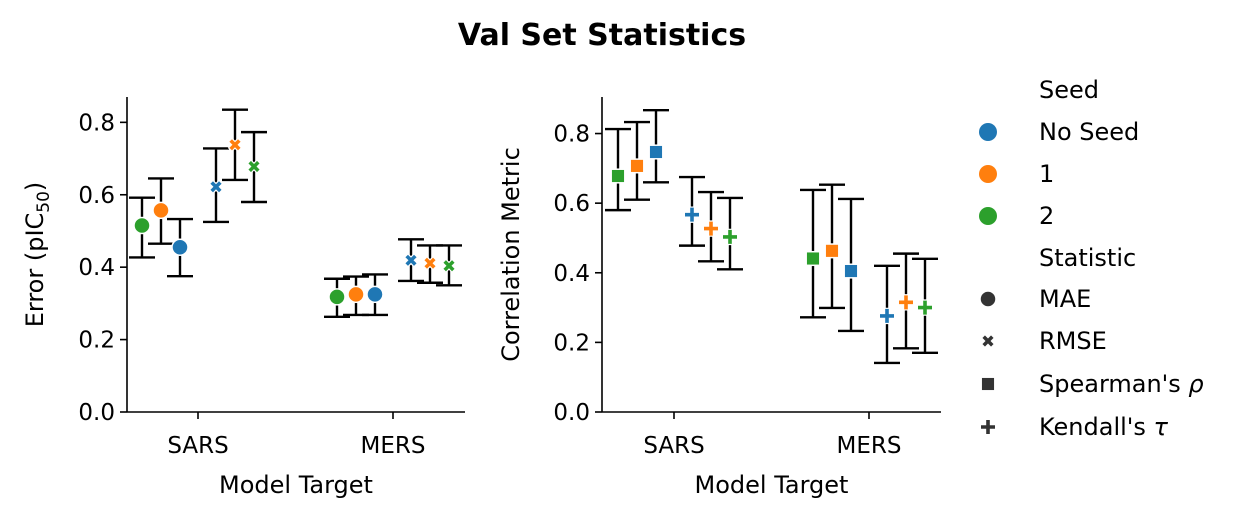  I want to click on legend-title-seed: Seed, so click(1069, 90).